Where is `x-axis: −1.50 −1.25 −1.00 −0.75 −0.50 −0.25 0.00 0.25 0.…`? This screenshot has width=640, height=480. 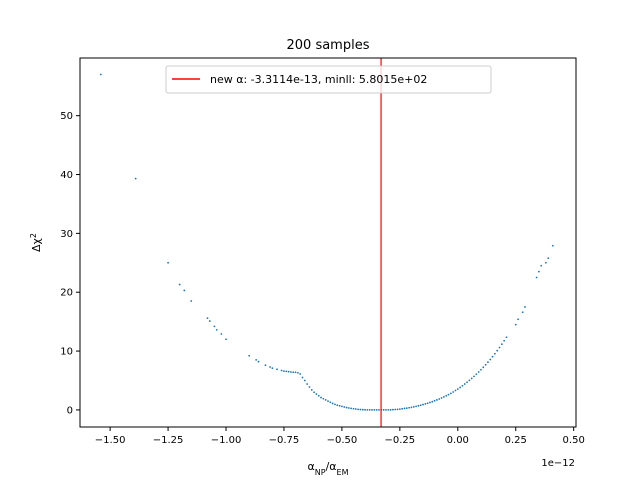 x-axis: −1.50 −1.25 −1.00 −0.75 −0.50 −0.25 0.00 0.25 0.… is located at coordinates (340, 436).